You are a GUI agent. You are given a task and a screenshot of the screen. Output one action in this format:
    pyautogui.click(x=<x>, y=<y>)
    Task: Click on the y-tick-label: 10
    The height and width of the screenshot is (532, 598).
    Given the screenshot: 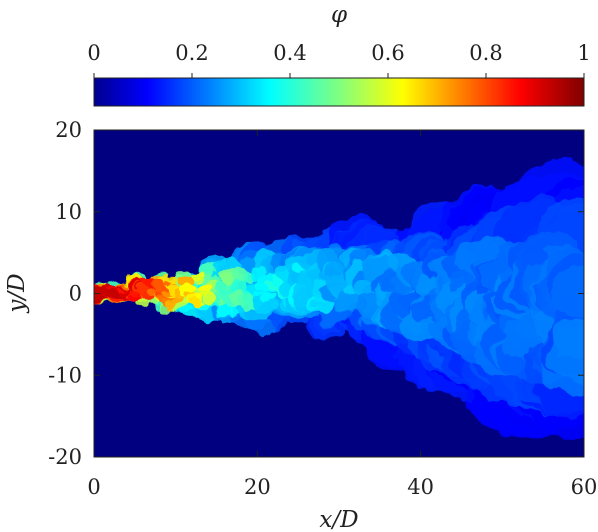 What is the action you would take?
    pyautogui.click(x=68, y=212)
    